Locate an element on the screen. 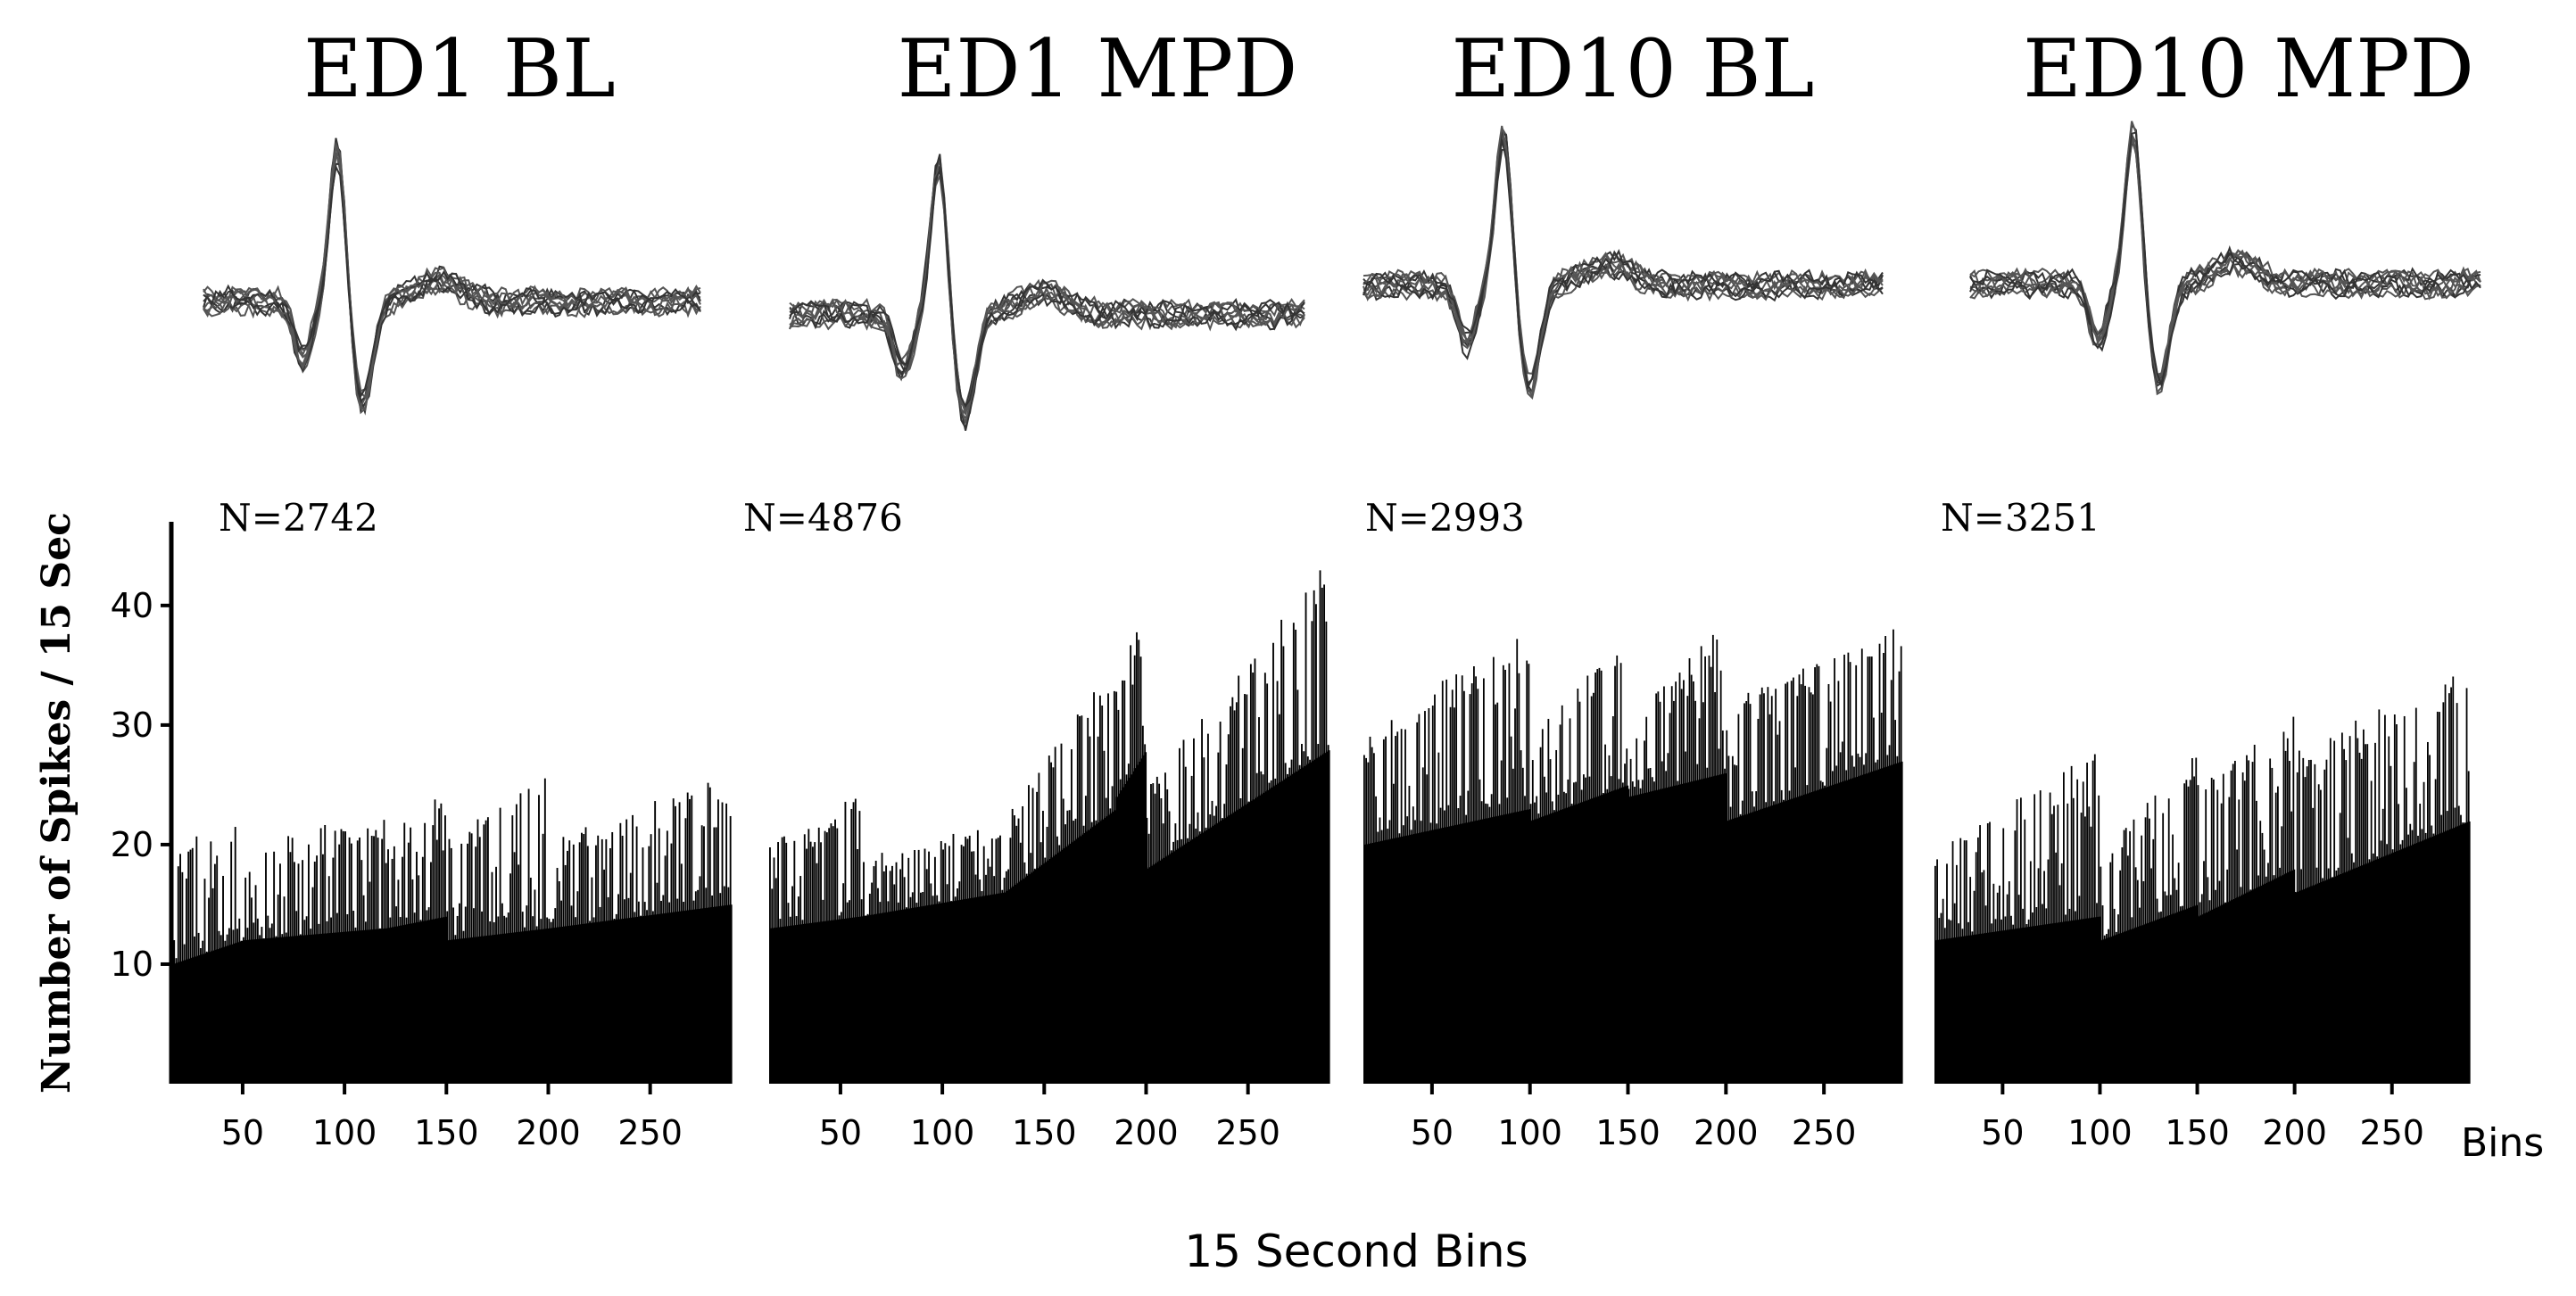 The height and width of the screenshot is (1296, 2576). x-tick-label: 50 is located at coordinates (1432, 1133).